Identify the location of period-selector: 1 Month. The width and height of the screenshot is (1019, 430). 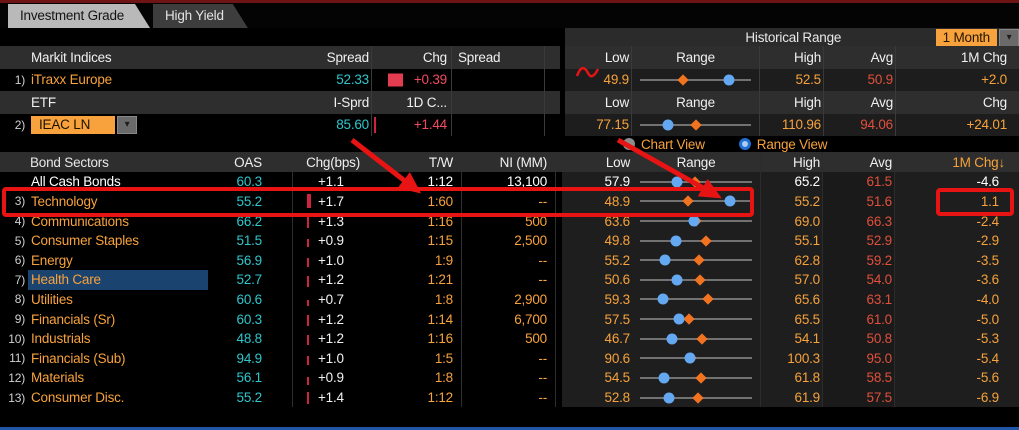
(966, 37).